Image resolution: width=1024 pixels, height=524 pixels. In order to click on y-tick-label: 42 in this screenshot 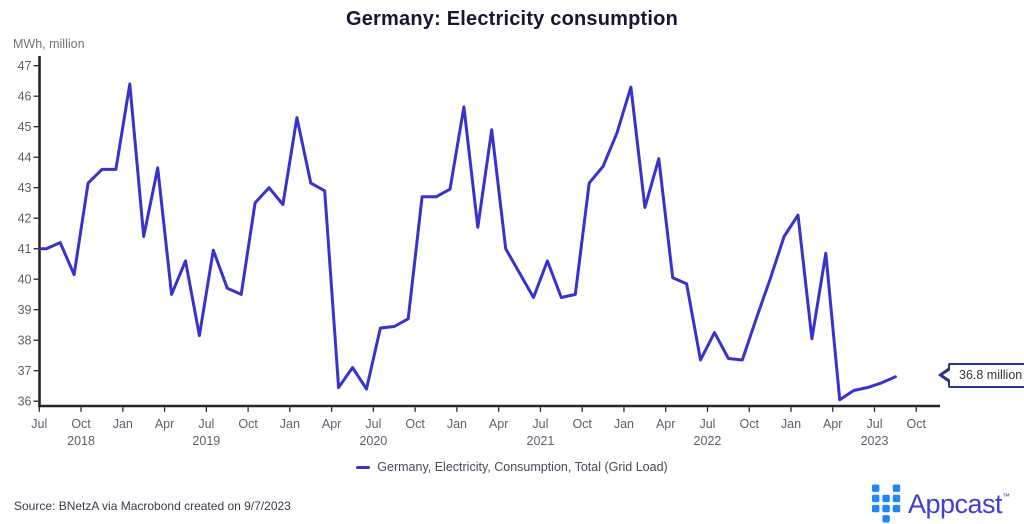, I will do `click(25, 219)`.